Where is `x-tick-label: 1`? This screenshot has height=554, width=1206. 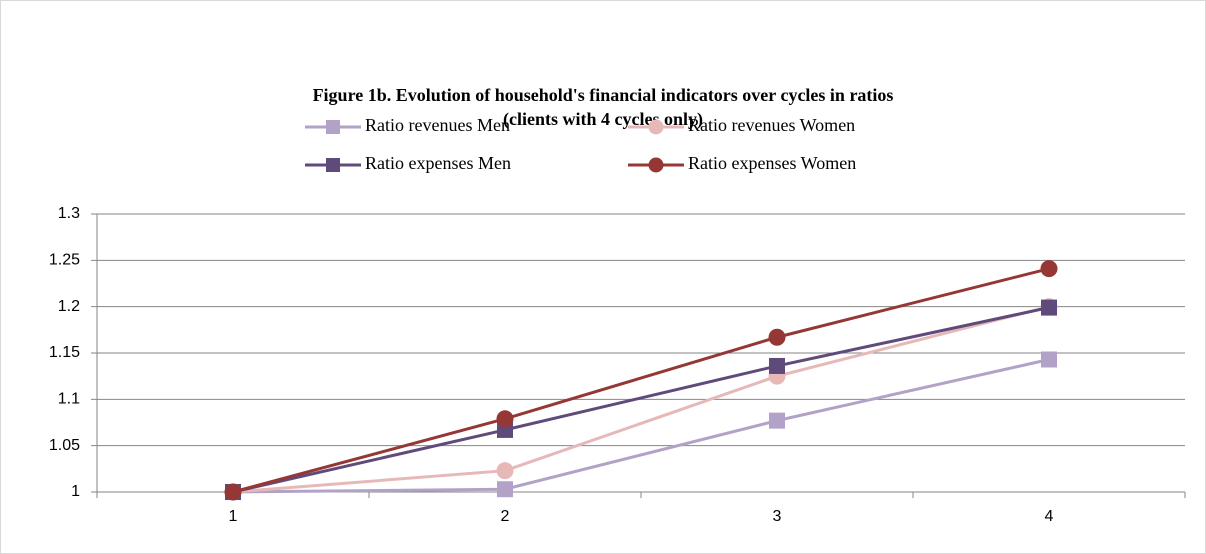
x-tick-label: 1 is located at coordinates (233, 516).